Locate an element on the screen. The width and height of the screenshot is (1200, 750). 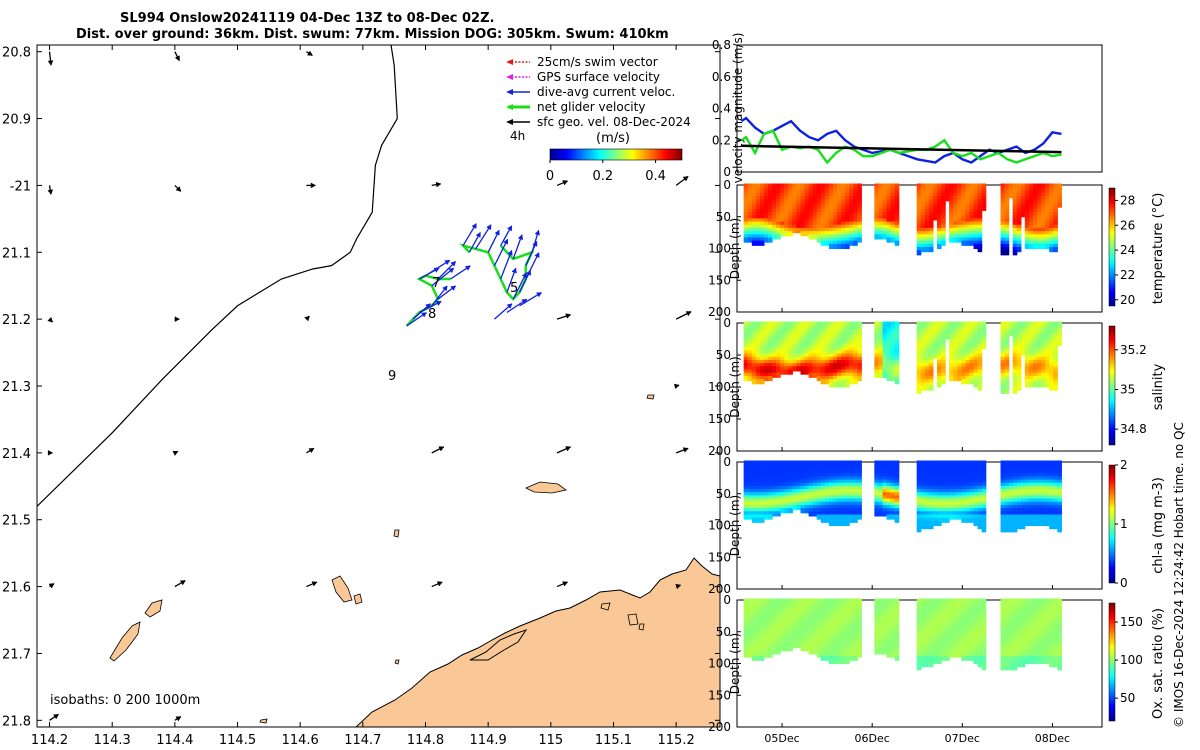
profile-0-y-tick-1: 50 is located at coordinates (723, 217).